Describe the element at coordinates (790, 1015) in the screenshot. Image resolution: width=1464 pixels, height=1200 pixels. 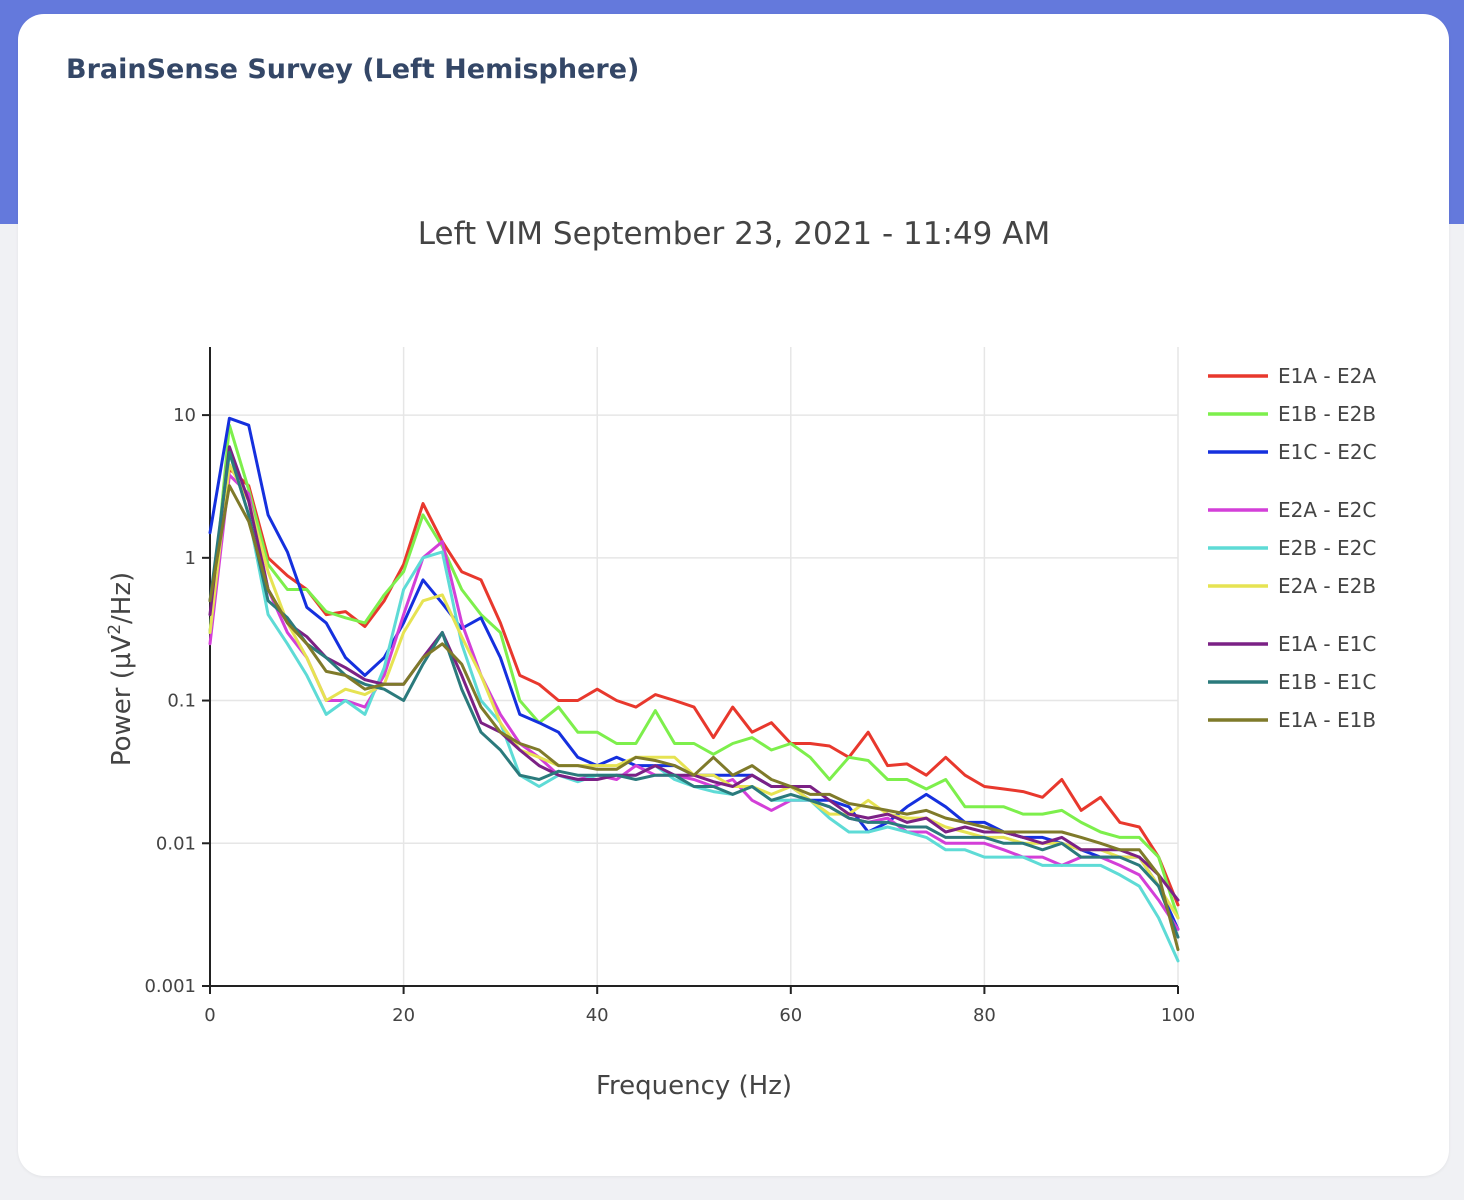
I see `x-tick-label: 60` at that location.